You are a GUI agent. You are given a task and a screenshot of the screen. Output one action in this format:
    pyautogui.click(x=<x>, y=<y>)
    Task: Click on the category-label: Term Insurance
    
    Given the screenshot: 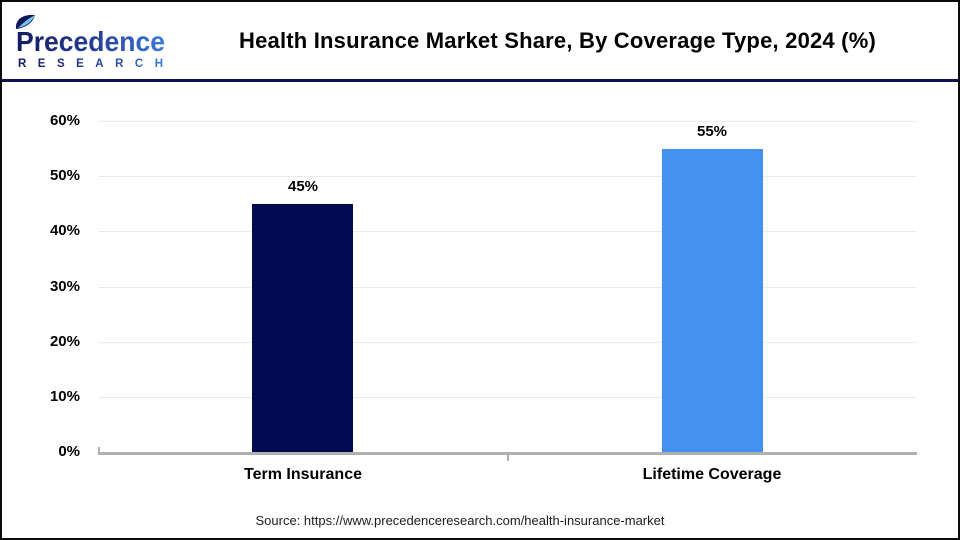 What is the action you would take?
    pyautogui.click(x=303, y=474)
    